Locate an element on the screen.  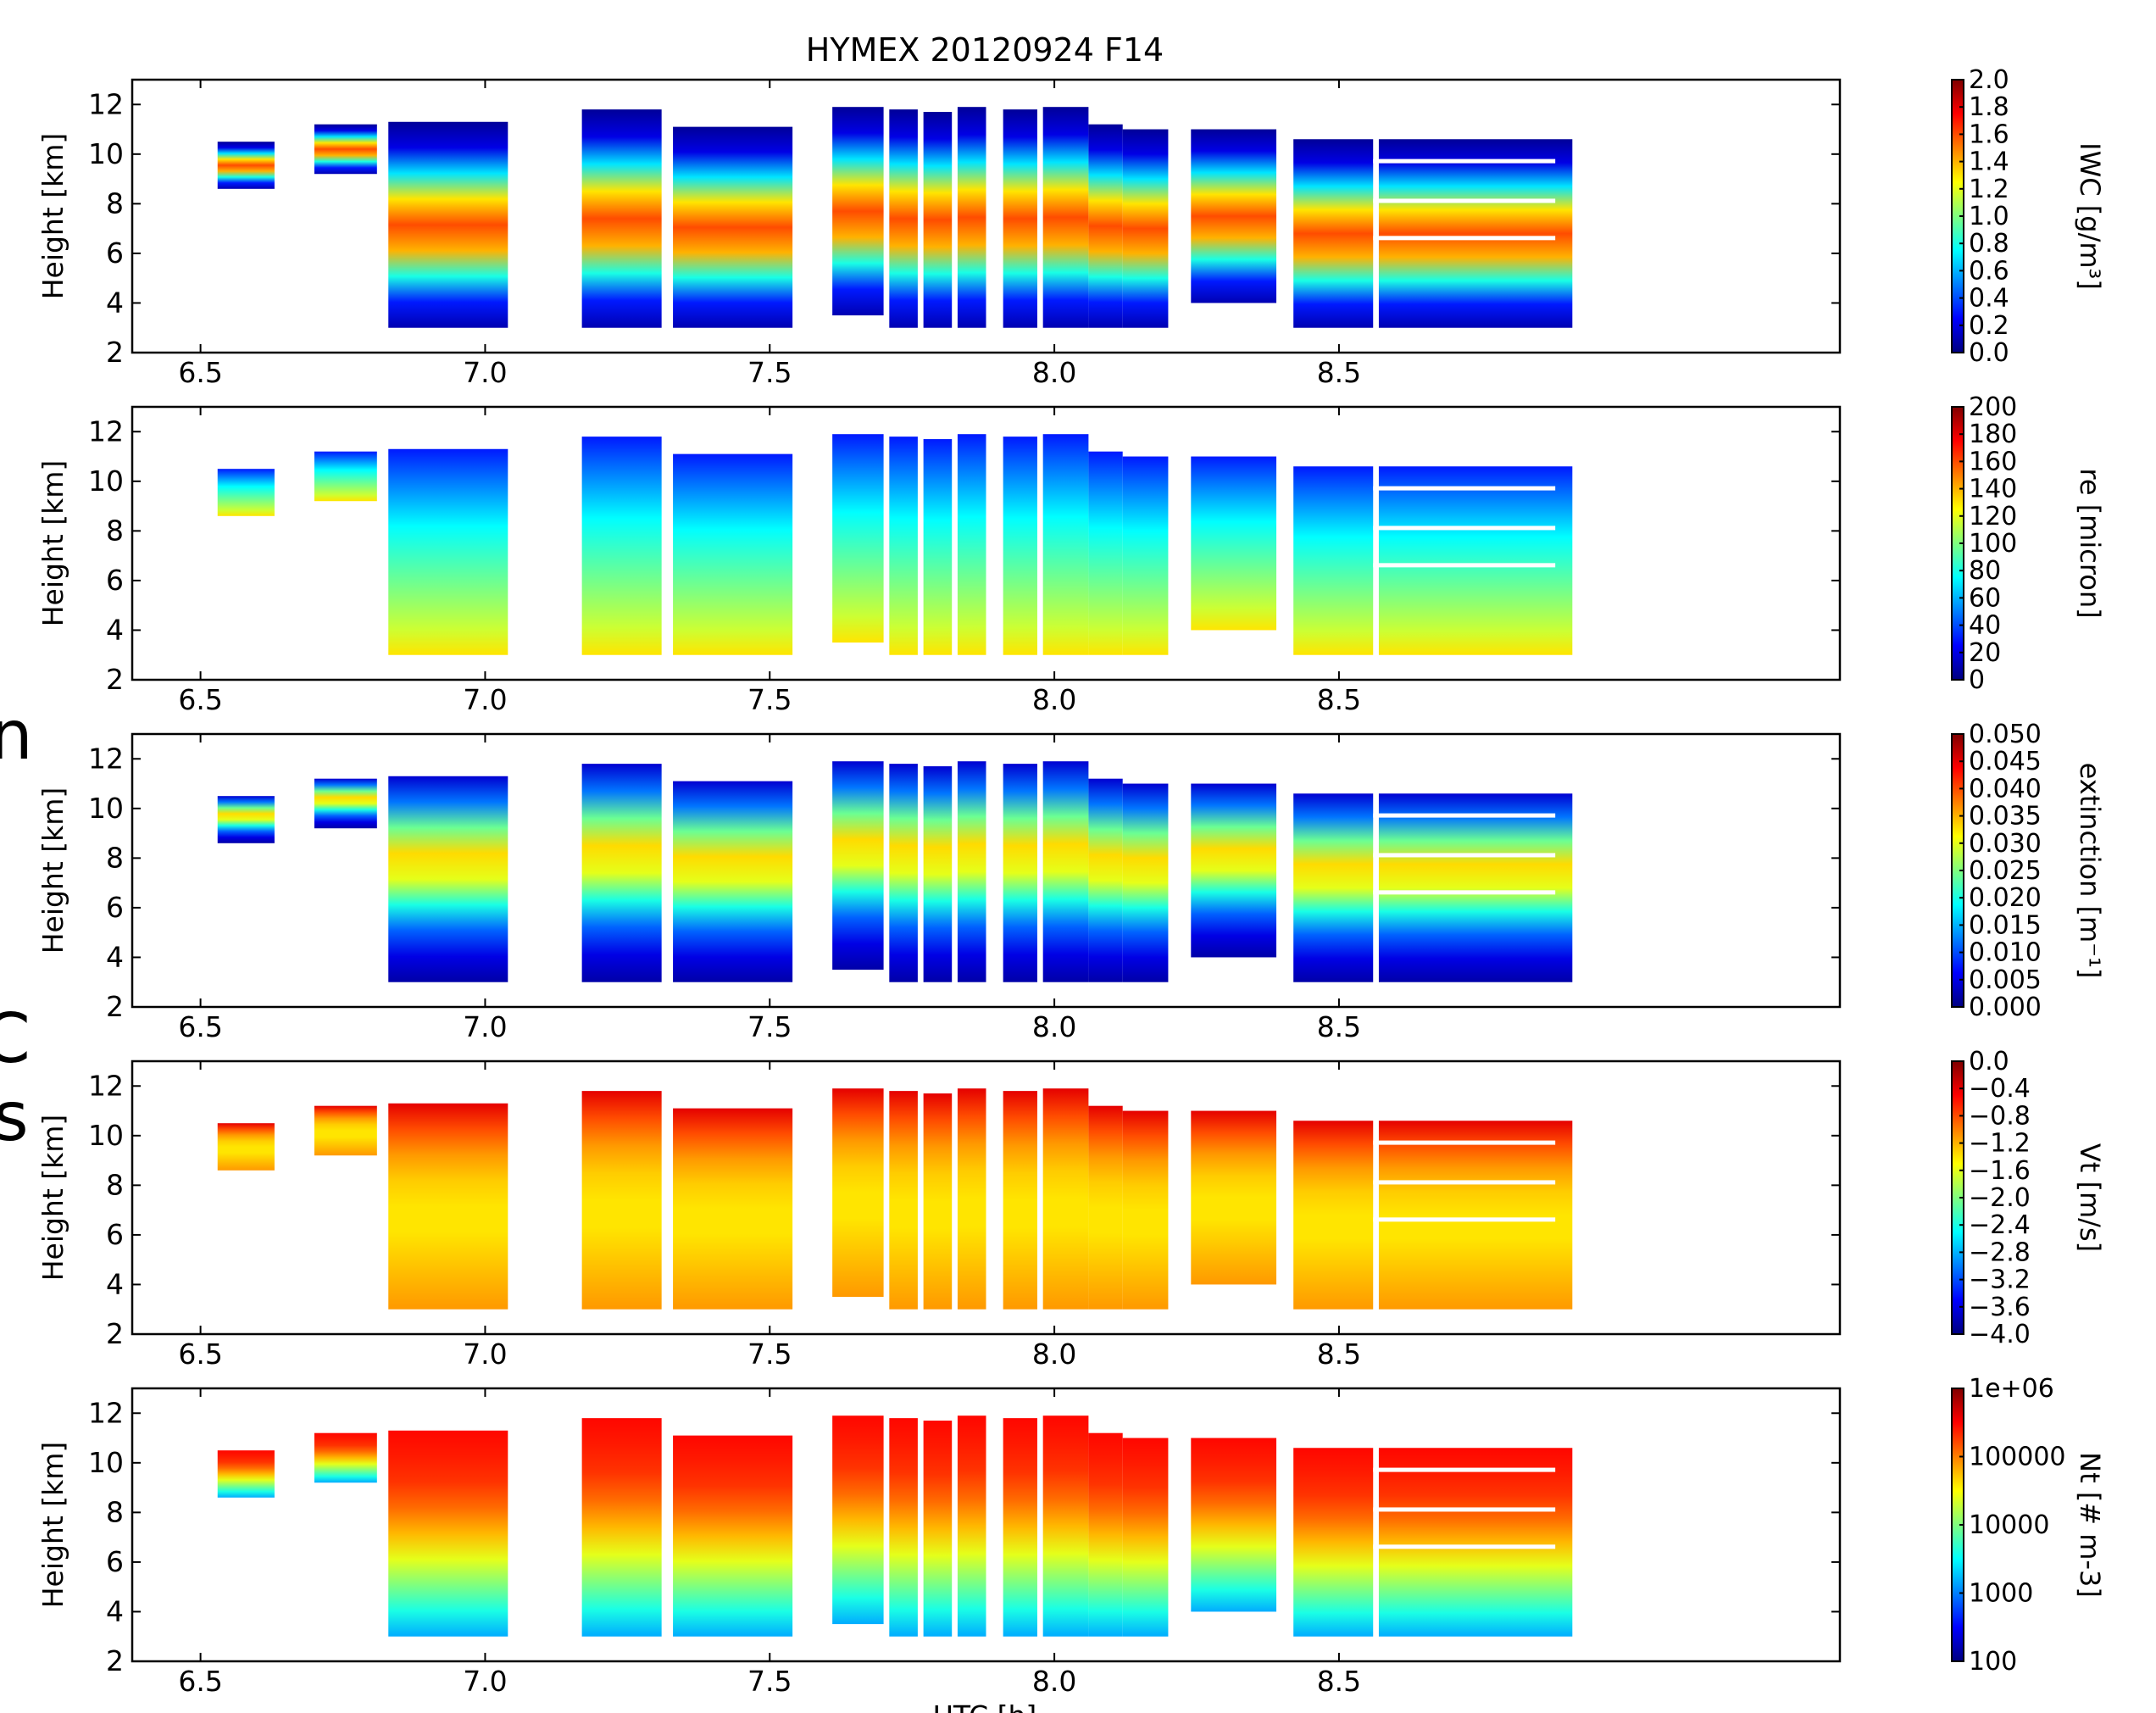
x-tick-label: 8.0 is located at coordinates (1054, 699).